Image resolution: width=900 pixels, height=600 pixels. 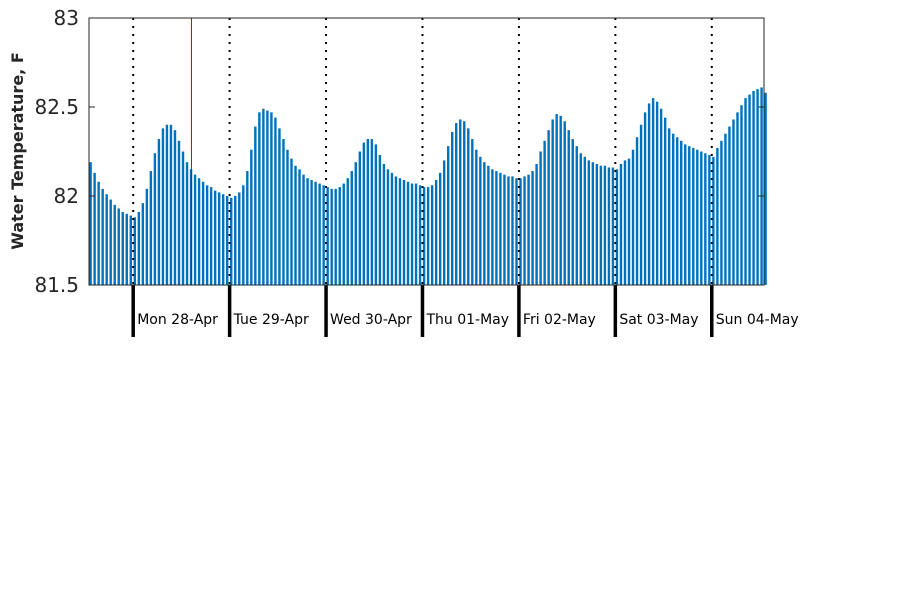 I want to click on y-tick-label: 82, so click(x=66, y=196).